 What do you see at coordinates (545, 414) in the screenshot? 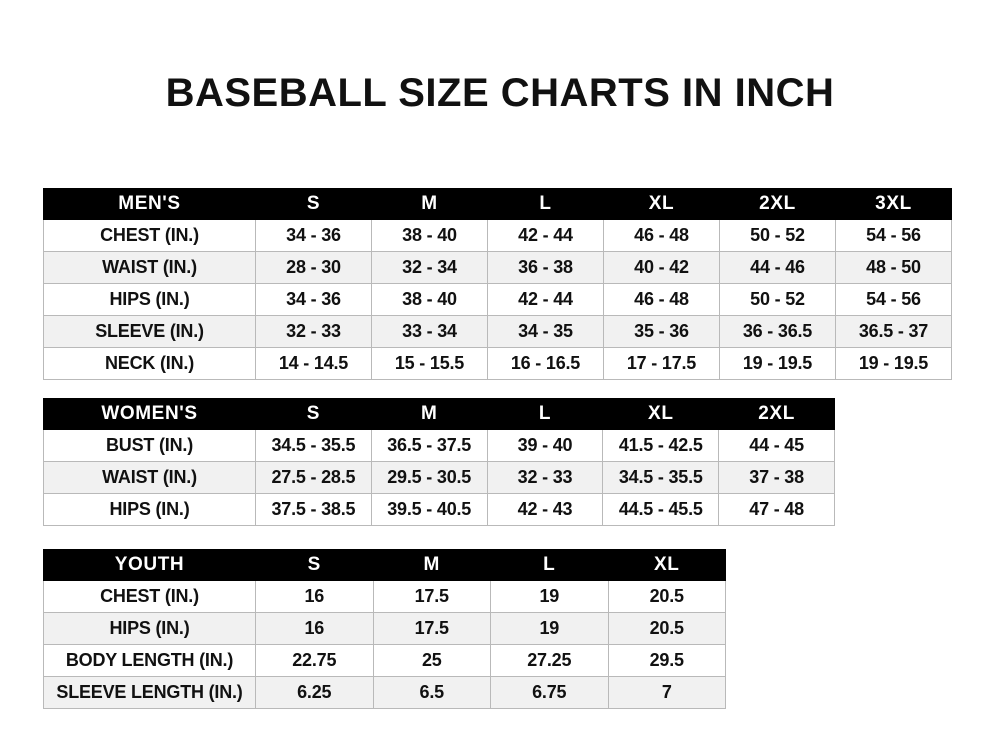
I see `womens-header-l: L` at bounding box center [545, 414].